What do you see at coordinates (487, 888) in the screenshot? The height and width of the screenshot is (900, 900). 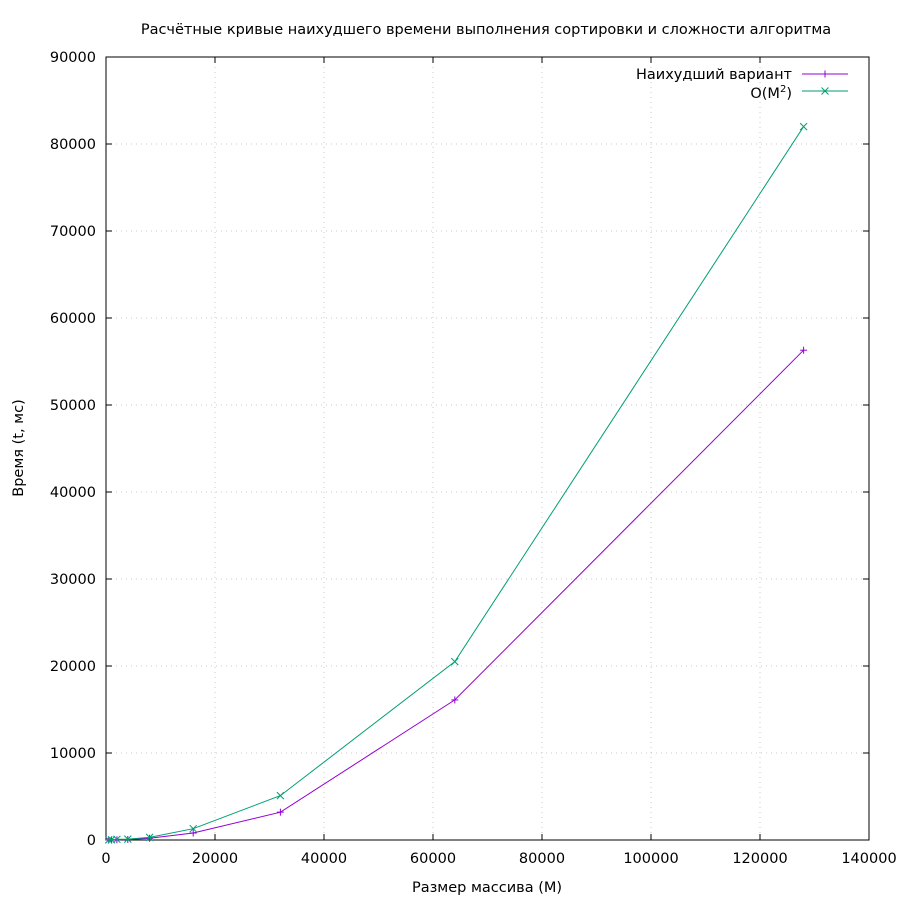 I see `x-axis-label: Размер массива (M)` at bounding box center [487, 888].